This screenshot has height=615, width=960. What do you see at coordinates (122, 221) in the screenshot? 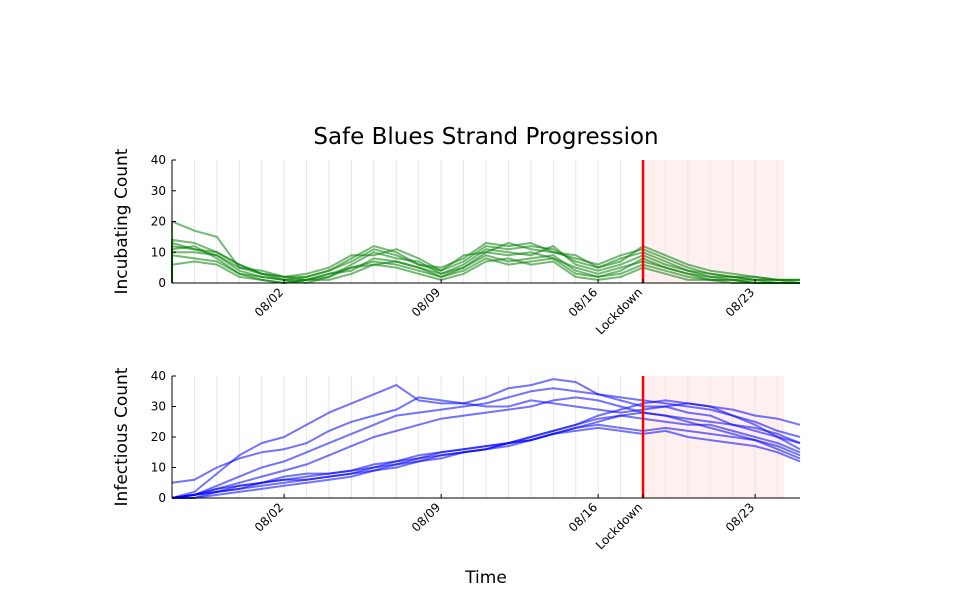
I see `y-axis-label: Incubating Count` at bounding box center [122, 221].